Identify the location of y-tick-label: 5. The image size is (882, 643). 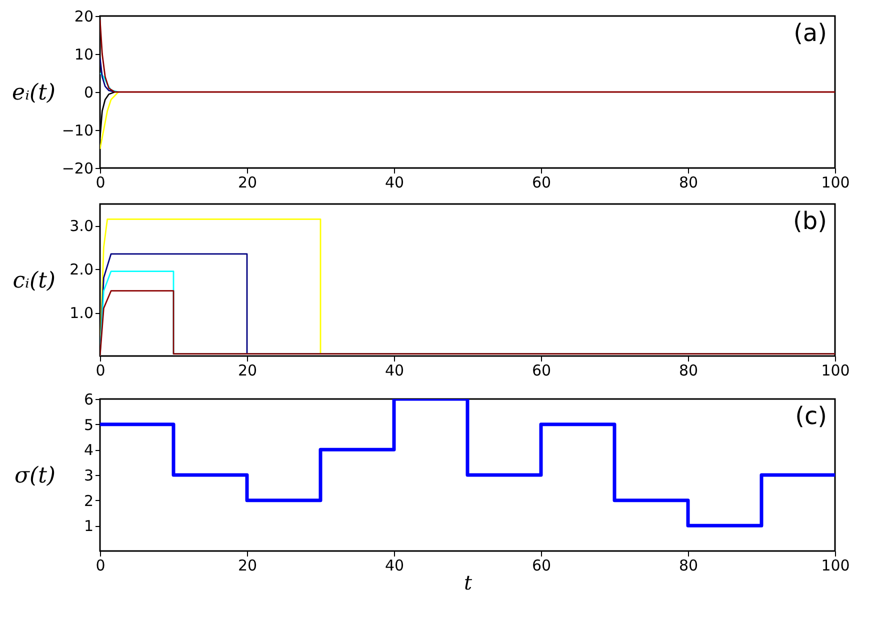
(89, 425).